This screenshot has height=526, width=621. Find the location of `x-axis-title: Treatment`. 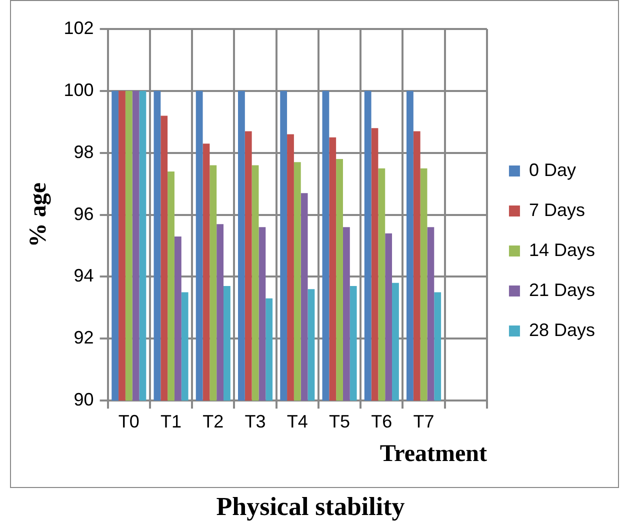

x-axis-title: Treatment is located at coordinates (433, 453).